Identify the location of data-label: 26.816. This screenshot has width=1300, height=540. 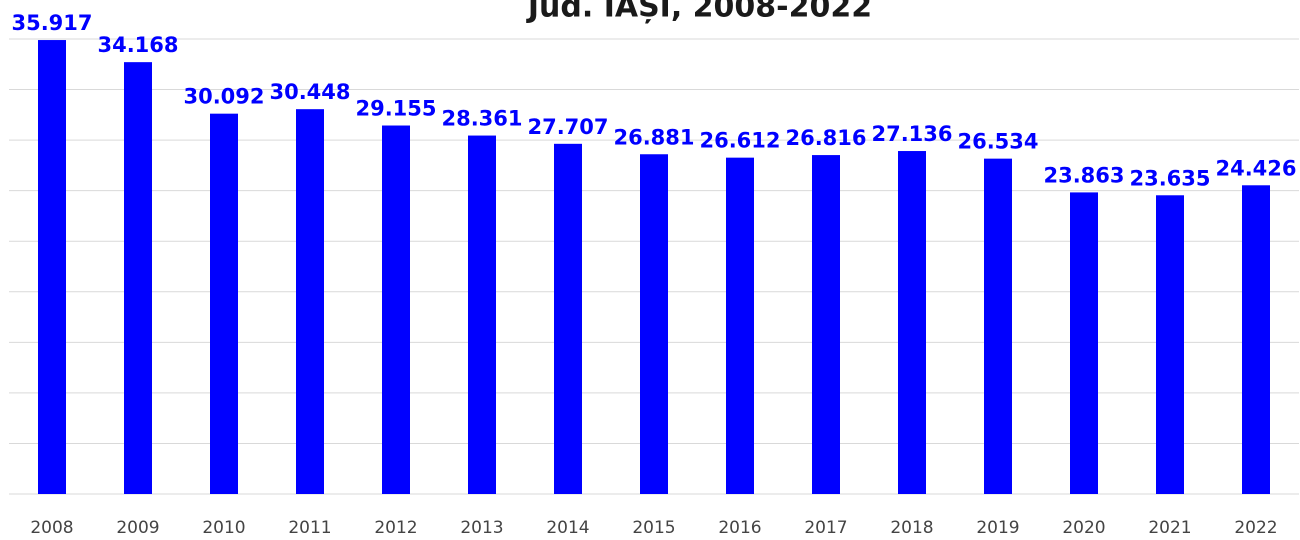
(825, 138).